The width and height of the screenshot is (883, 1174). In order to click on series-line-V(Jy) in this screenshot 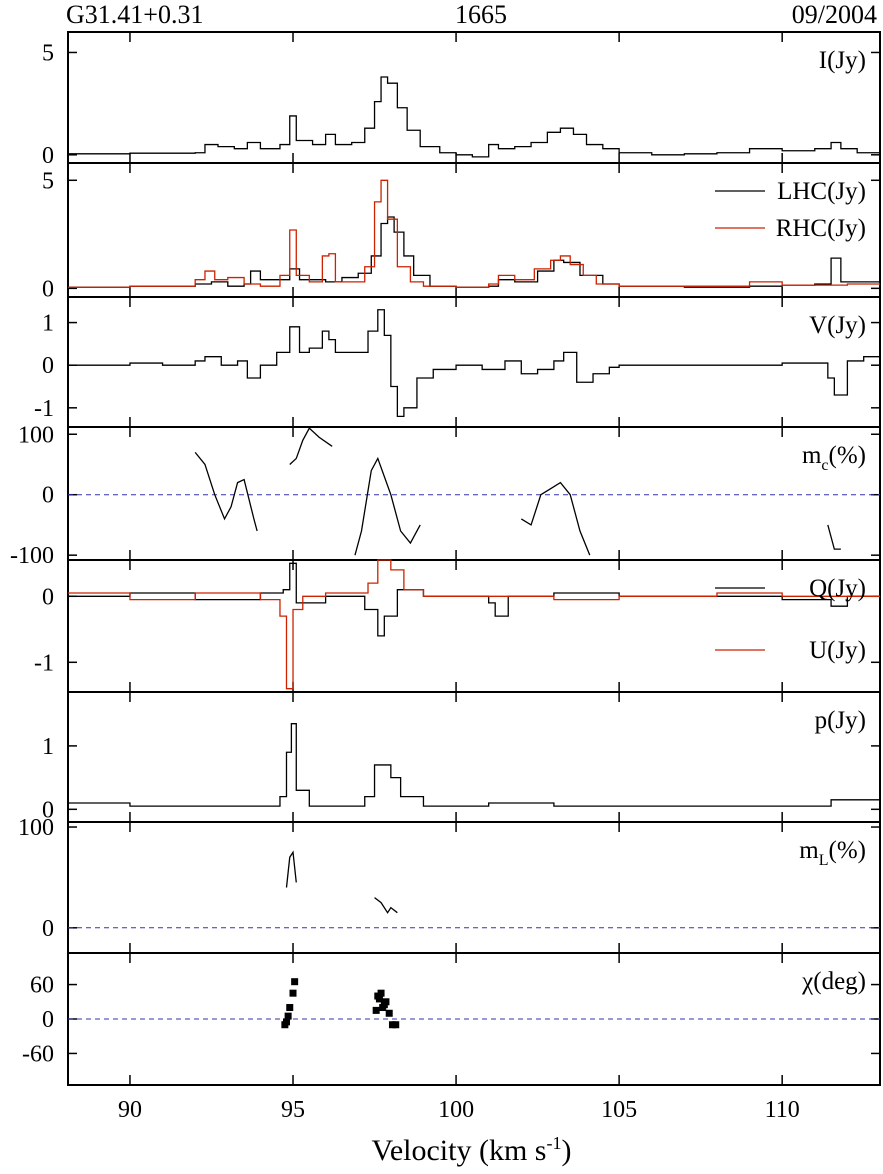, I will do `click(474, 363)`.